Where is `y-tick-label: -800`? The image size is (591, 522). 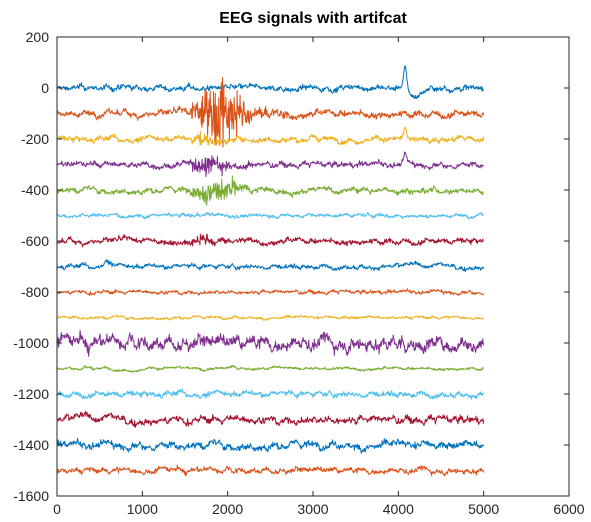
y-tick-label: -800 is located at coordinates (35, 292).